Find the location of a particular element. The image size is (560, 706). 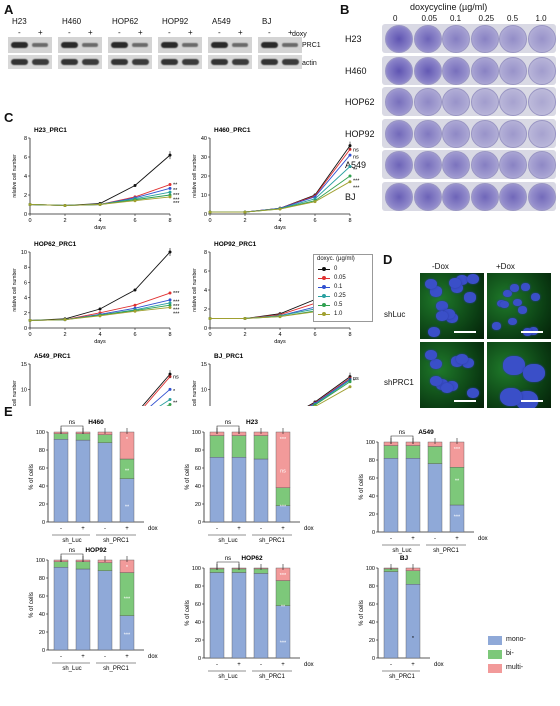

group-label: sh_Luc is located at coordinates (71, 541).